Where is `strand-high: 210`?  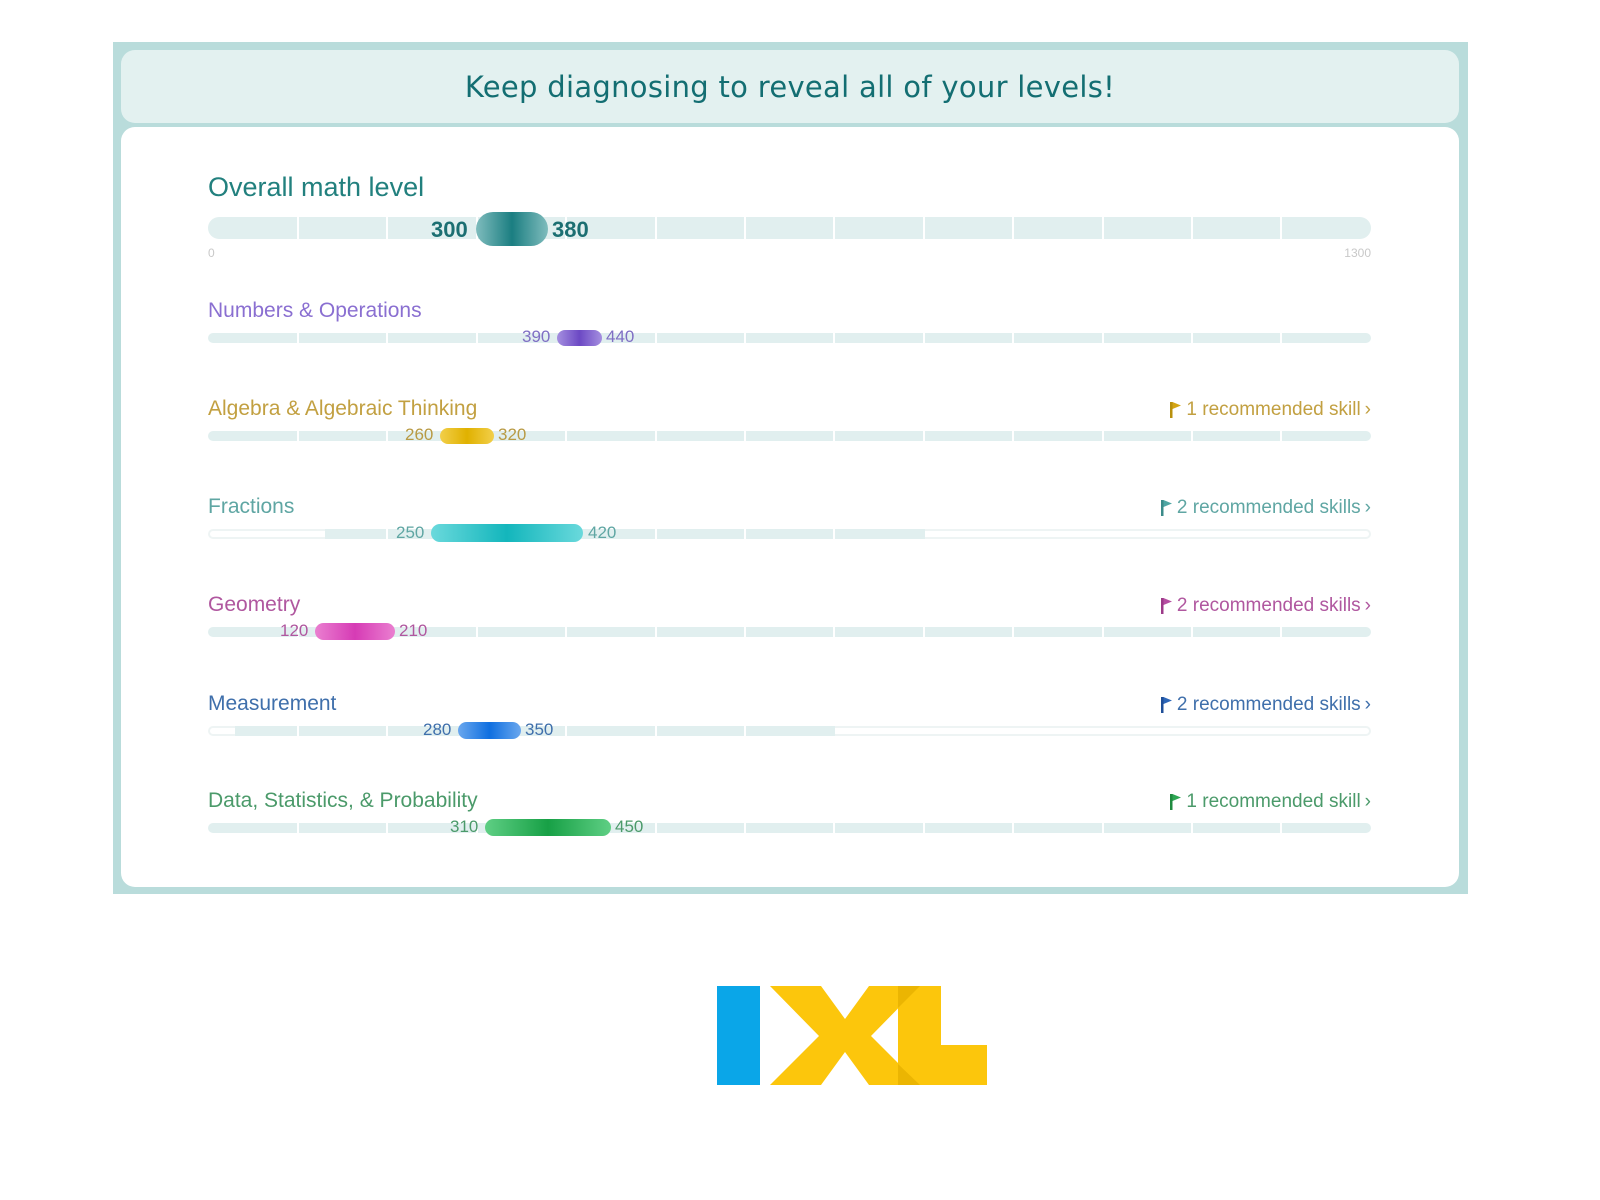 strand-high: 210 is located at coordinates (413, 630).